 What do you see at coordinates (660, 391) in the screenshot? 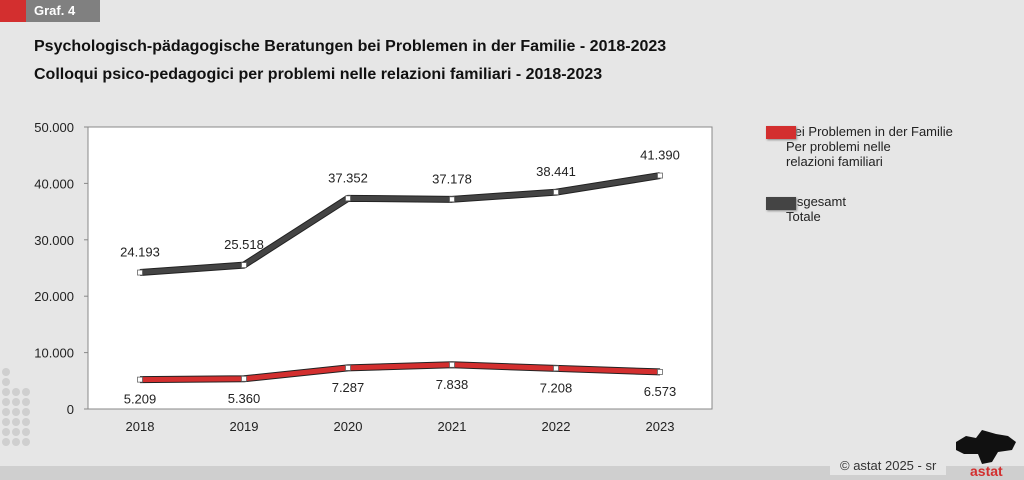
I see `data-label: 6.573` at bounding box center [660, 391].